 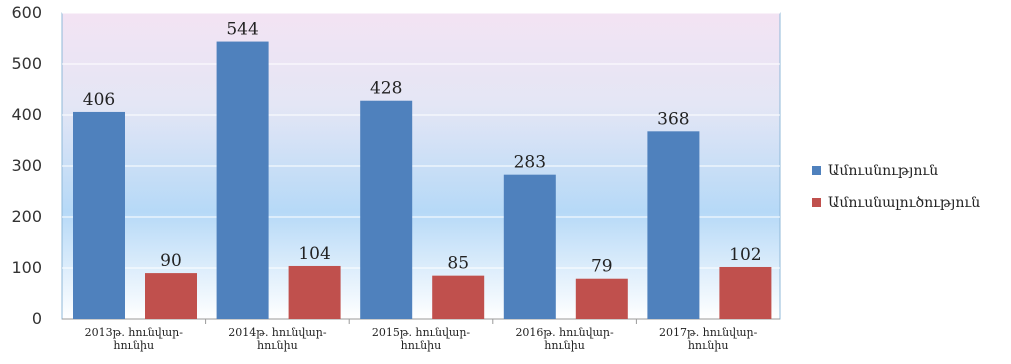 What do you see at coordinates (386, 89) in the screenshot?
I see `data-label: 428` at bounding box center [386, 89].